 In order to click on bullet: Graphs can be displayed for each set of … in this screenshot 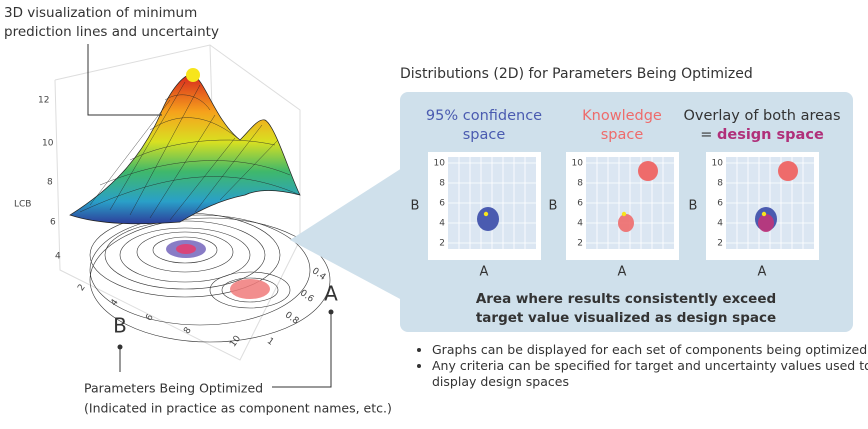, I will do `click(650, 350)`.